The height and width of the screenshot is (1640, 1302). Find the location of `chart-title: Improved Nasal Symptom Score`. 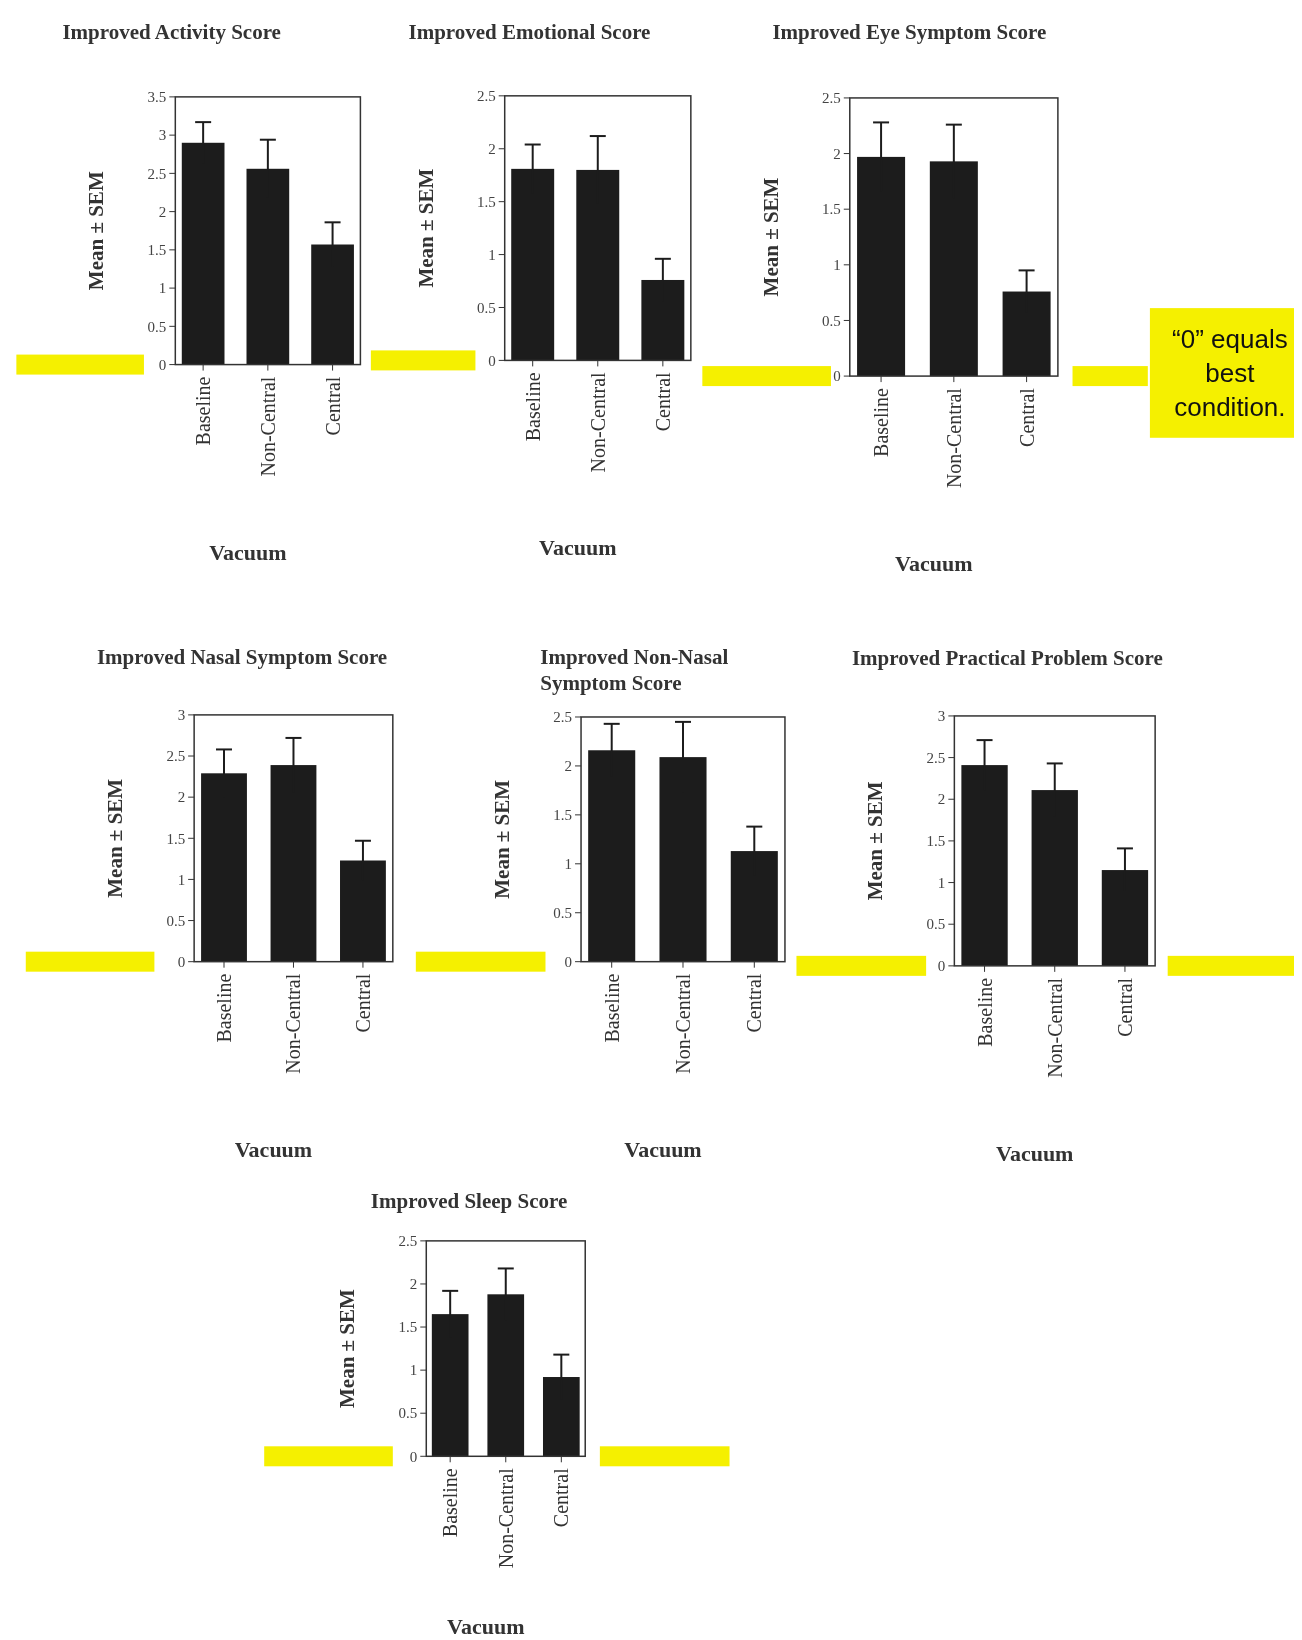

chart-title: Improved Nasal Symptom Score is located at coordinates (242, 656).